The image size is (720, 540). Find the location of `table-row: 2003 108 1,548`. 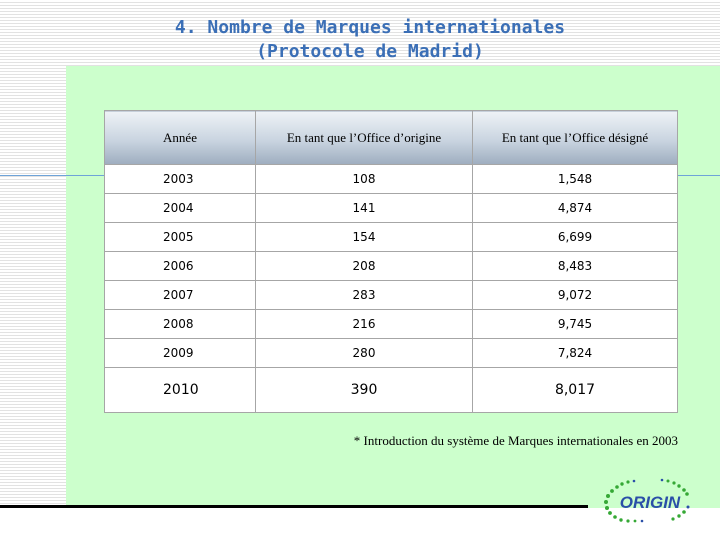

table-row: 2003 108 1,548 is located at coordinates (391, 179).